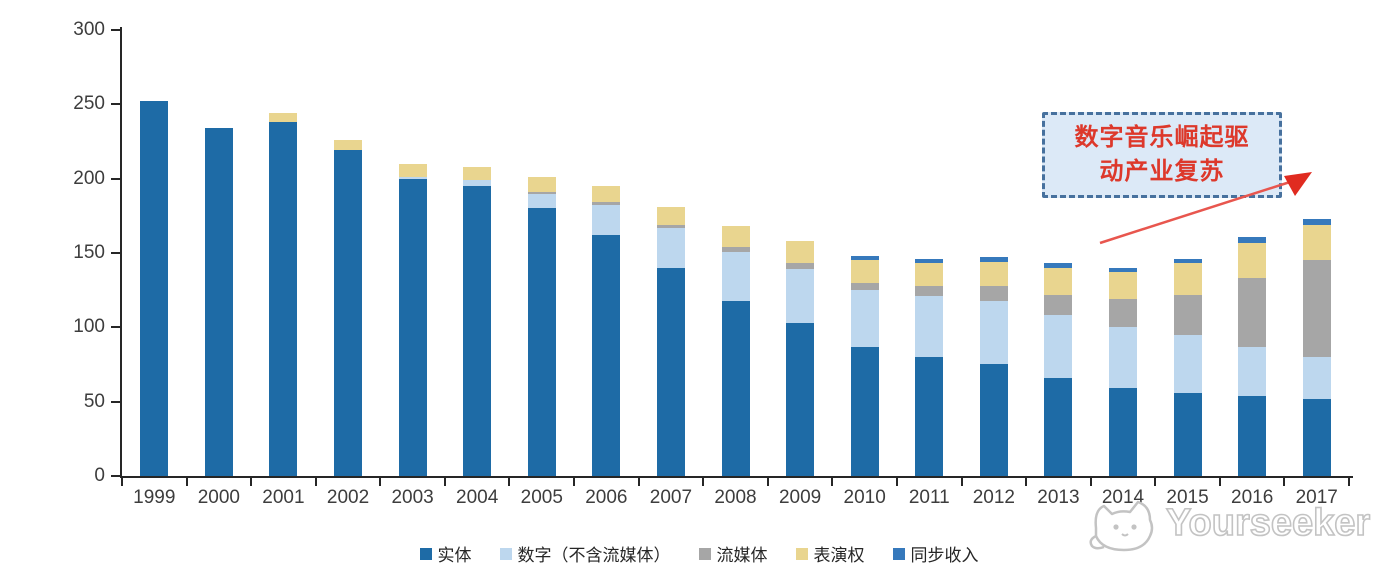 The image size is (1398, 582). What do you see at coordinates (993, 497) in the screenshot?
I see `x-tick-label: 2012` at bounding box center [993, 497].